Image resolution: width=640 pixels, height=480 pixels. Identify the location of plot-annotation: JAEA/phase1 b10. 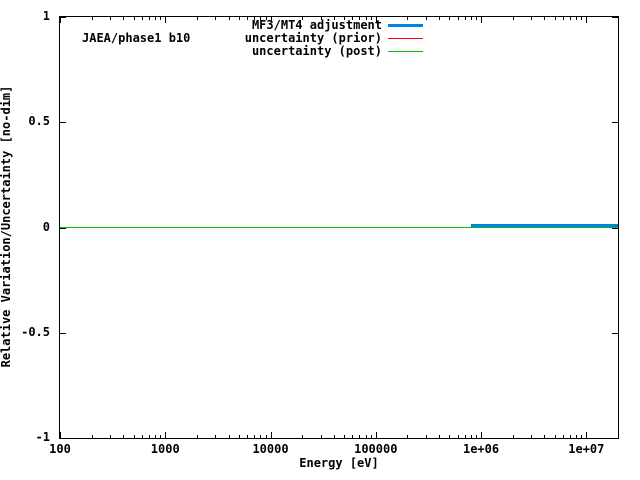
(136, 38).